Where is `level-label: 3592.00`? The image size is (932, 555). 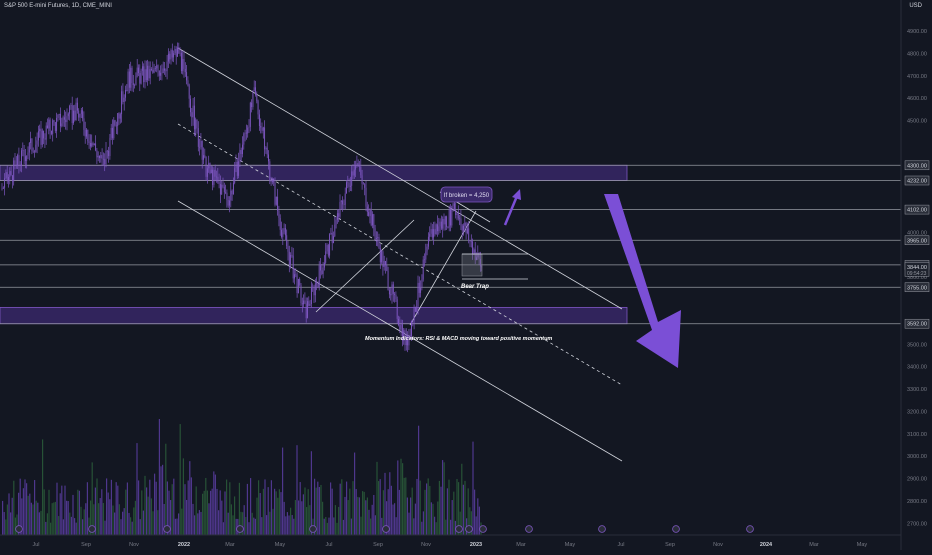
level-label: 3592.00 is located at coordinates (917, 325).